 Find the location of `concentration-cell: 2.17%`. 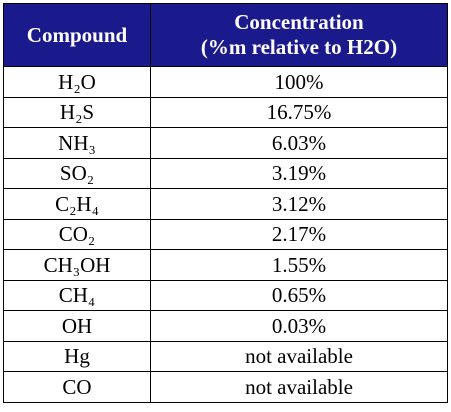

concentration-cell: 2.17% is located at coordinates (299, 234).